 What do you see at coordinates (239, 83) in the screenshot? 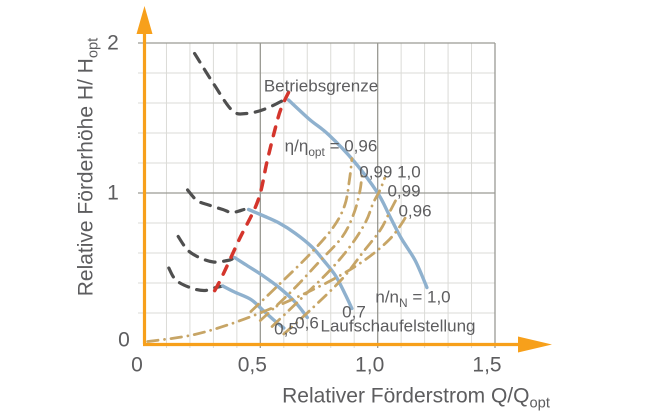
I see `unstable-branch-n10` at bounding box center [239, 83].